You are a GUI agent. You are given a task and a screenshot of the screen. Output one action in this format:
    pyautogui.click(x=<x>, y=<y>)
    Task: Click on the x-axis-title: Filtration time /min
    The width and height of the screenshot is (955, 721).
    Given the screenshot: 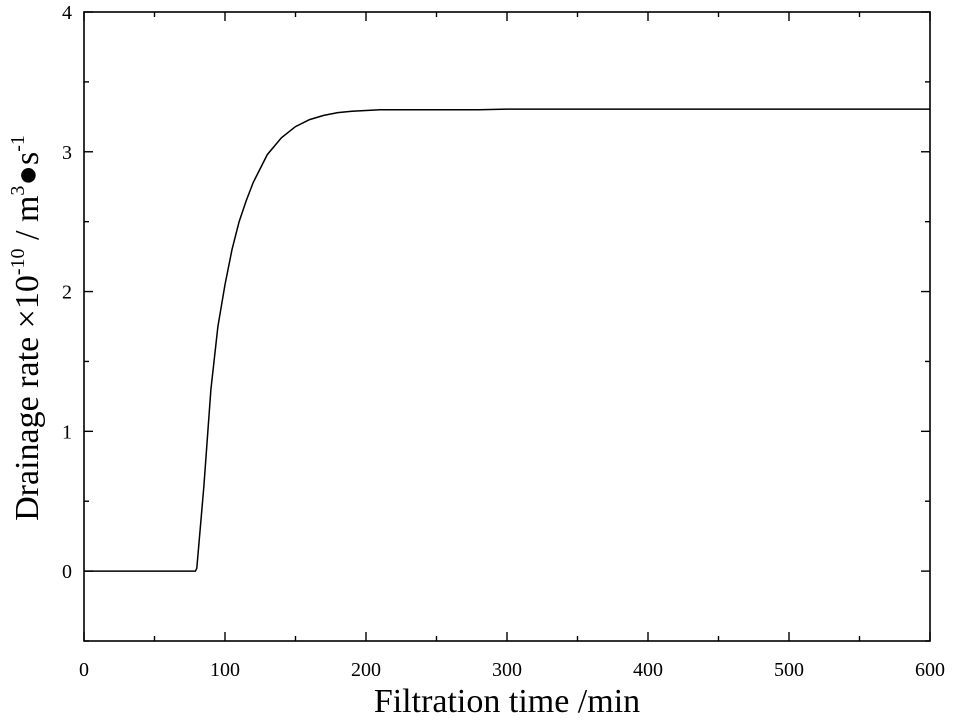 What is the action you would take?
    pyautogui.click(x=507, y=701)
    